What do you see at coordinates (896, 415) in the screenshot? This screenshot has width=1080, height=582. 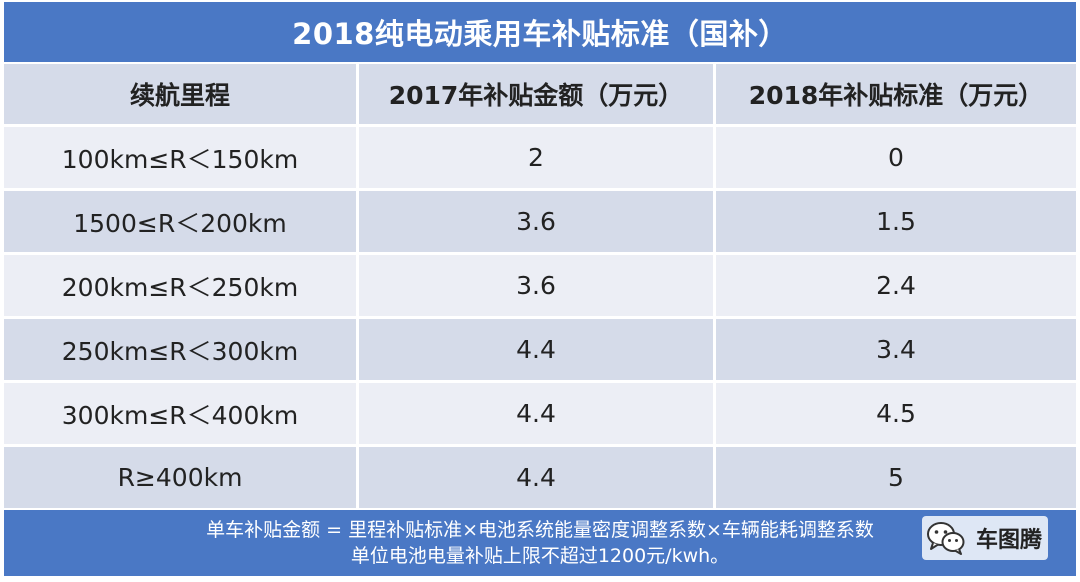 I see `cell-2018: 4.5` at bounding box center [896, 415].